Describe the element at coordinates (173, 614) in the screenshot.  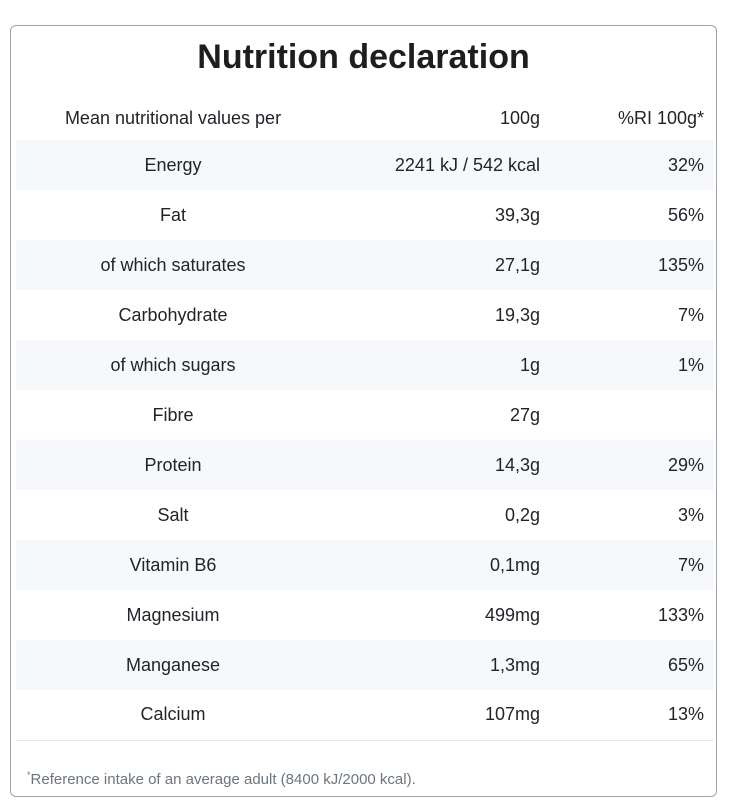
I see `nutrient-name: Magnesium` at that location.